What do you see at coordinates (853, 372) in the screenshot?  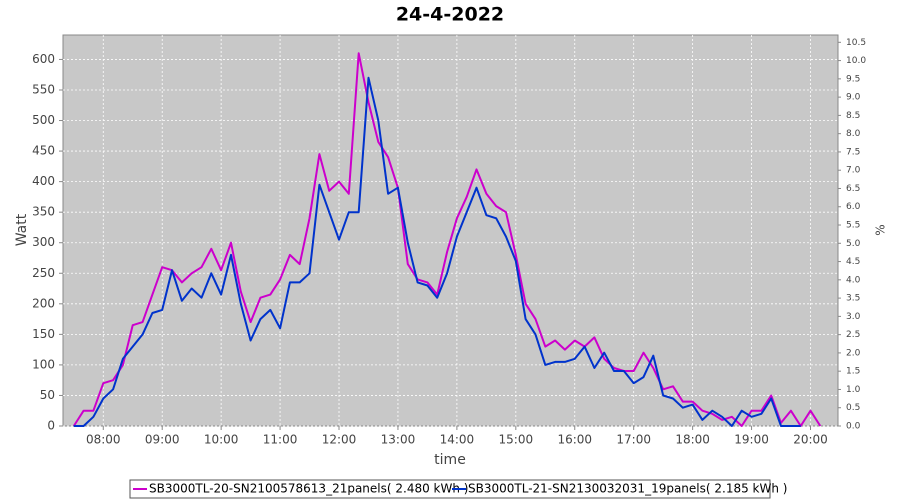 I see `y2-tick-label: 1.5` at bounding box center [853, 372].